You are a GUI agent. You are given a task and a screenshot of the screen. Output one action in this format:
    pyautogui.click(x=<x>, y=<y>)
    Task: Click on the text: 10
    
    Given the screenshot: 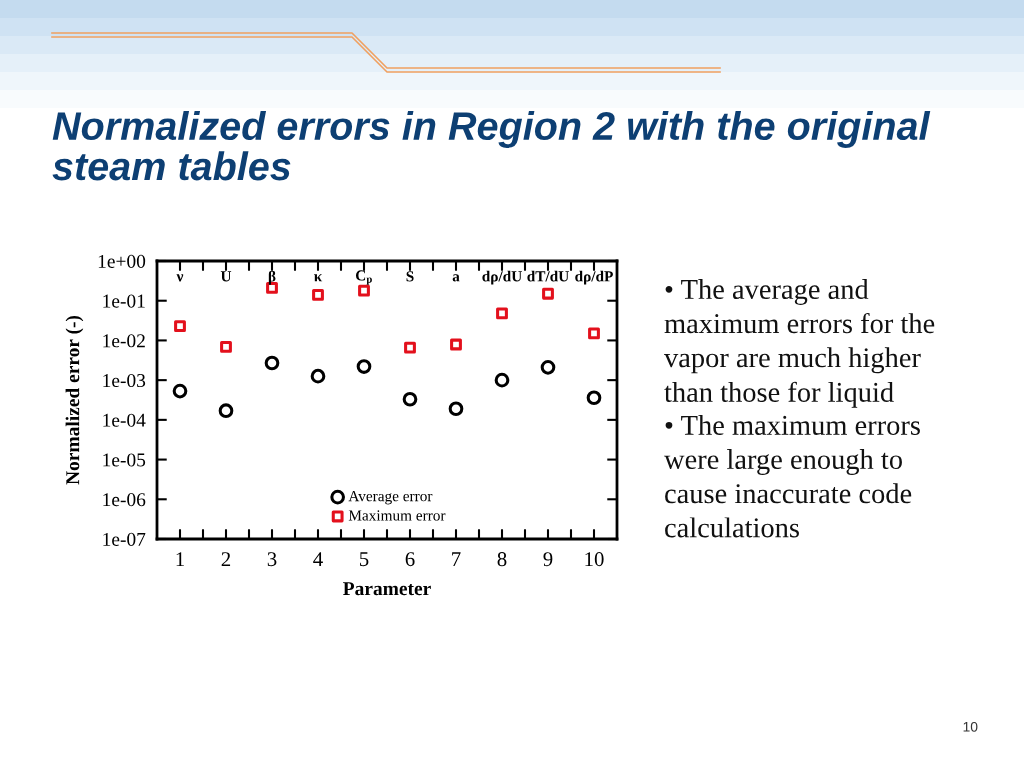 What is the action you would take?
    pyautogui.click(x=970, y=726)
    